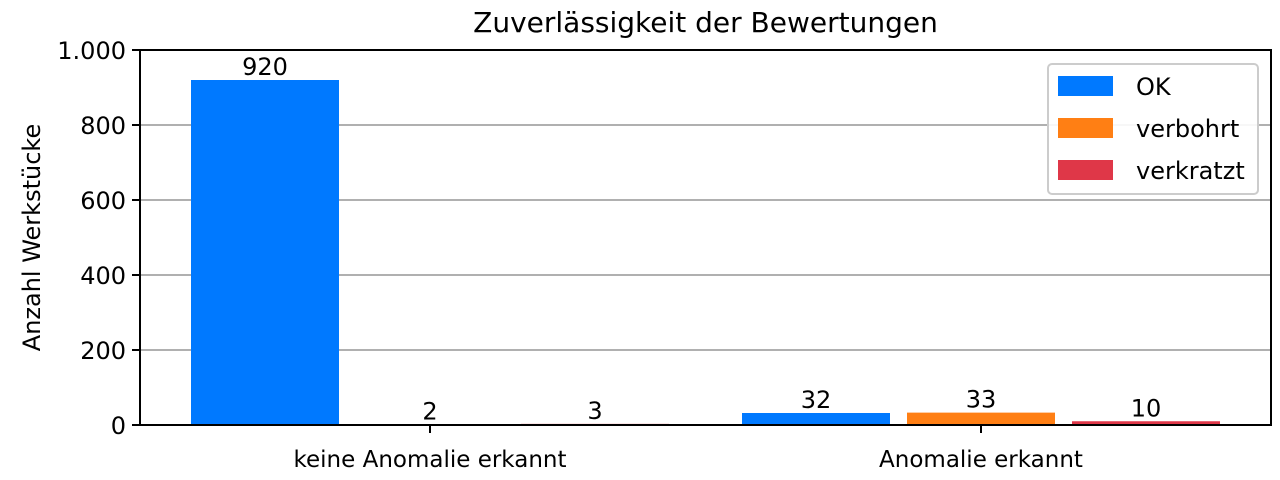 This screenshot has width=1280, height=480. I want to click on legend-entry-label: verbohrt, so click(1187, 129).